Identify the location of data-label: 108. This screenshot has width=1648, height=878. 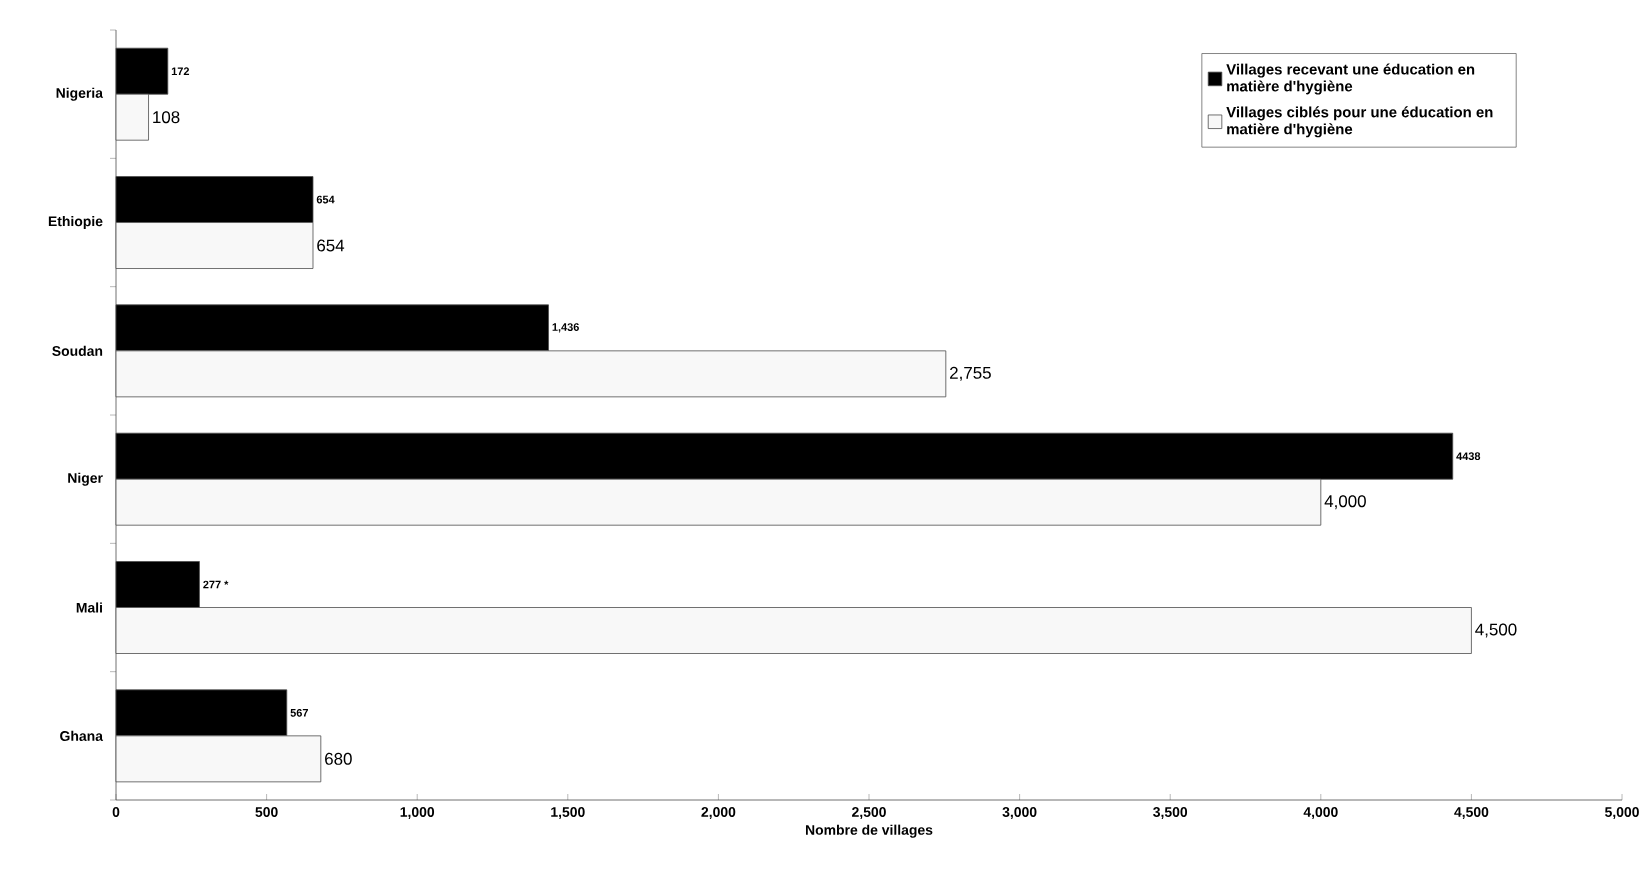
(166, 117).